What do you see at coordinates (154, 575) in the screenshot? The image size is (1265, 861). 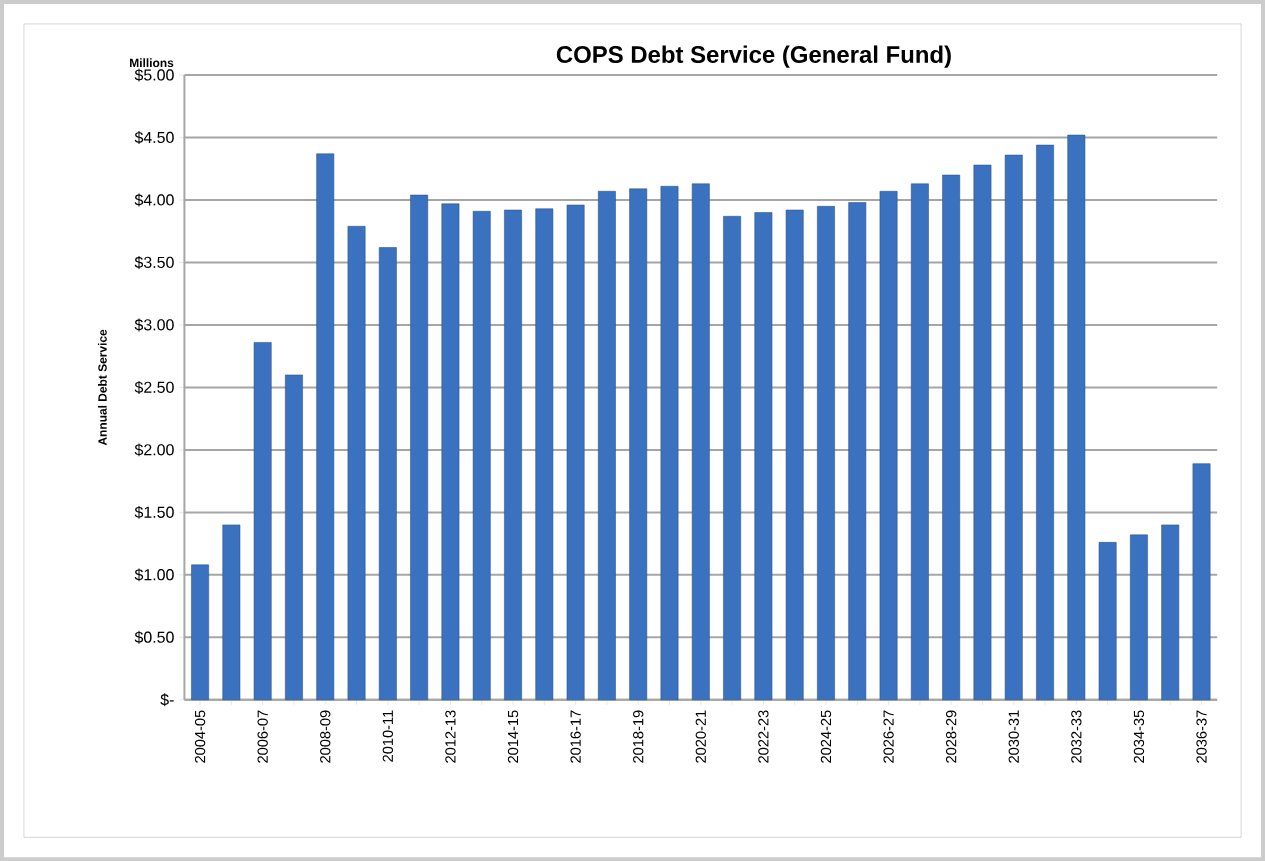 I see `y-tick-label: $1.00` at bounding box center [154, 575].